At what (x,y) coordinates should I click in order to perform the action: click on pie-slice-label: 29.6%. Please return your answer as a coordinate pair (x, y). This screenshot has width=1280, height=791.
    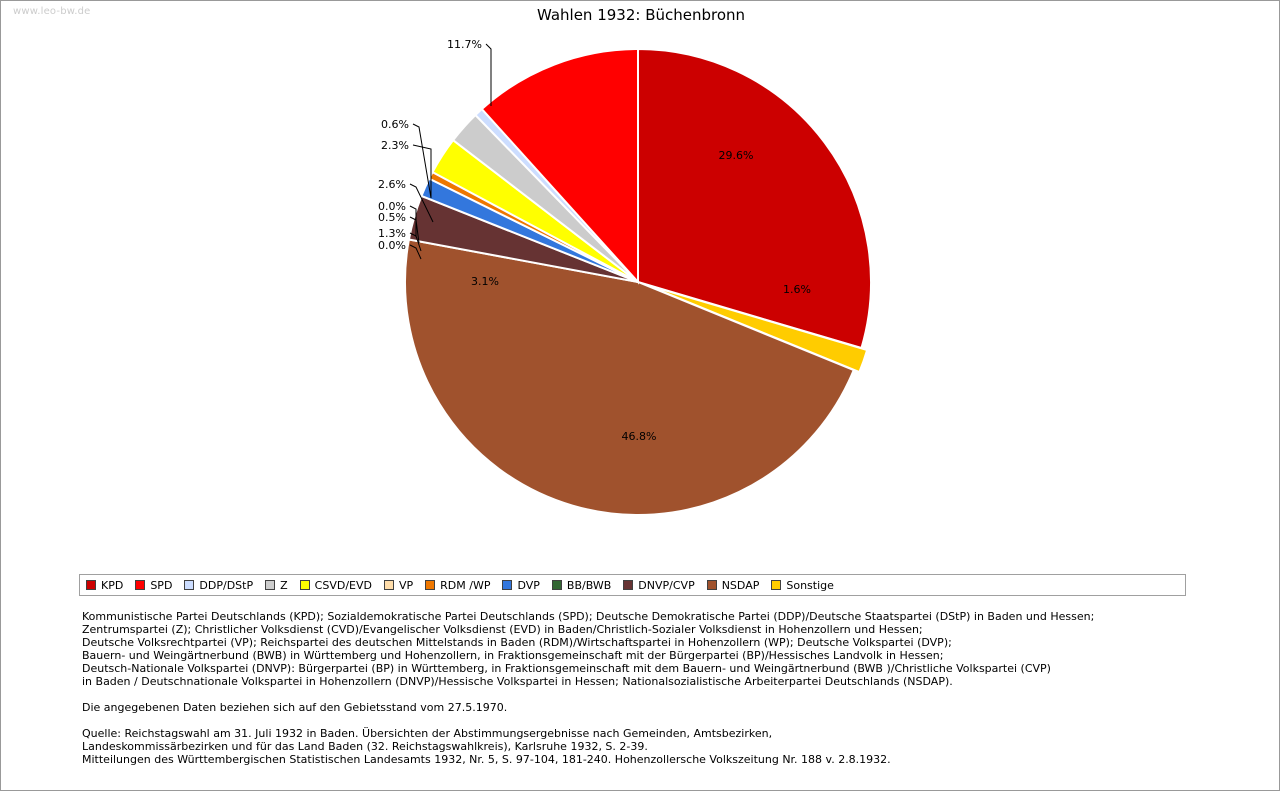
    Looking at the image, I should click on (736, 155).